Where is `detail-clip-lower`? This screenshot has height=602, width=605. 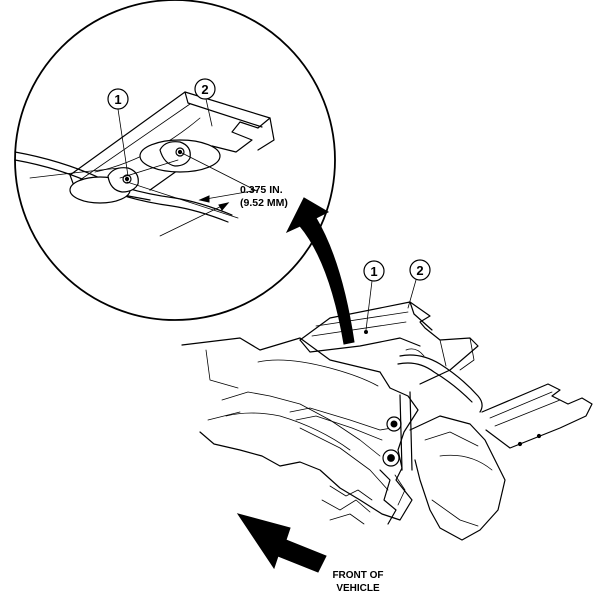 detail-clip-lower is located at coordinates (123, 180).